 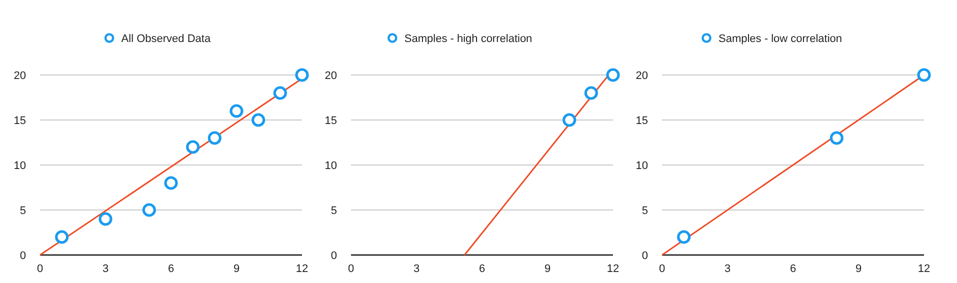 I want to click on legend-label: Samples - low correlation, so click(x=780, y=39).